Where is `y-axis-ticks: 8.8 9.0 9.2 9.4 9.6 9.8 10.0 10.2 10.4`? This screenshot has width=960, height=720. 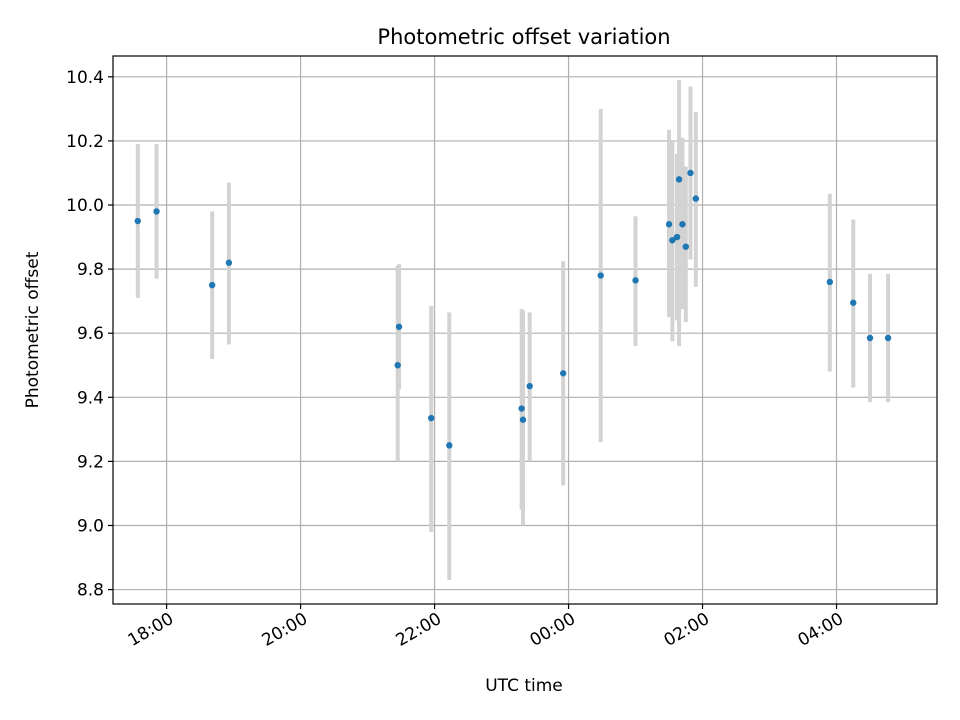 y-axis-ticks: 8.8 9.0 9.2 9.4 9.6 9.8 10.0 10.2 10.4 is located at coordinates (89, 334).